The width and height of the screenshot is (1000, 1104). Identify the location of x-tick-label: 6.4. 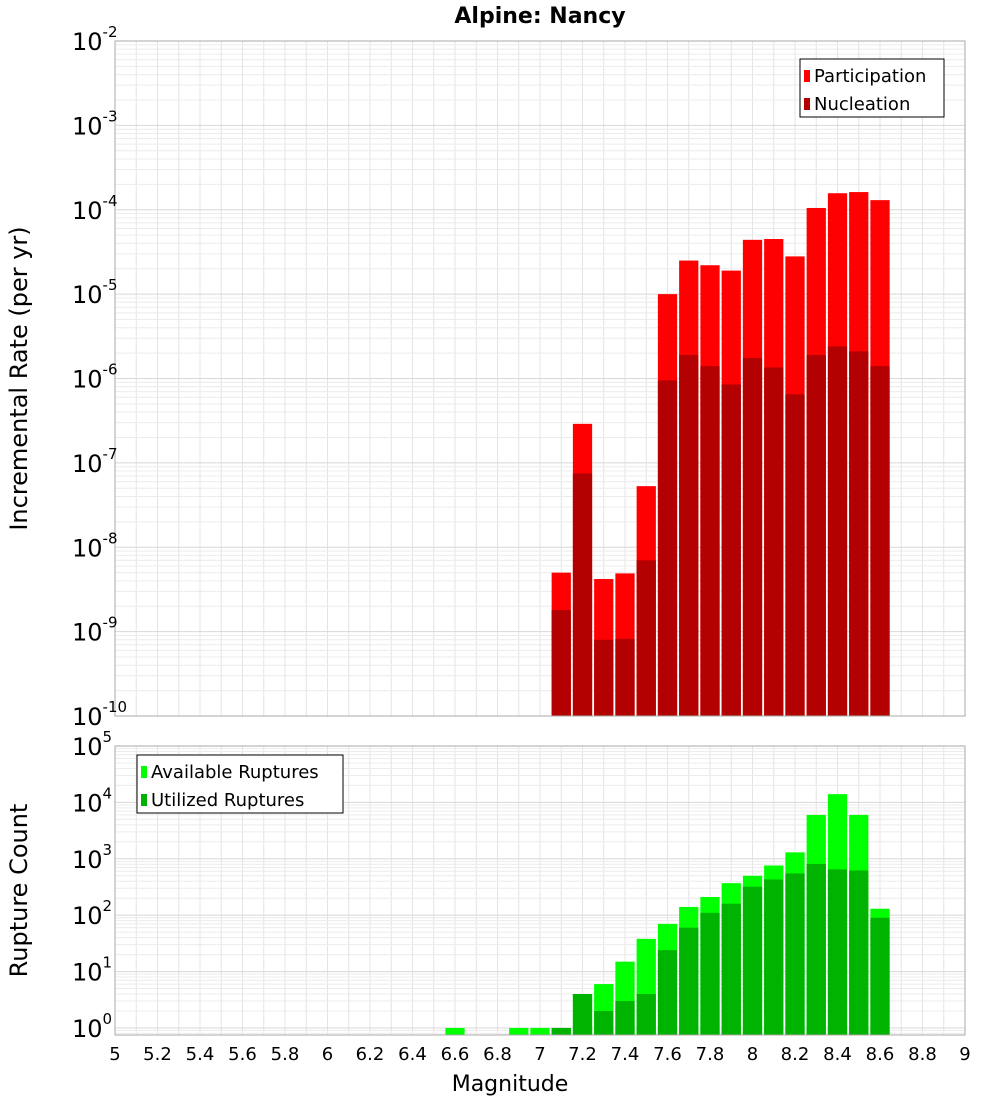
(412, 1054).